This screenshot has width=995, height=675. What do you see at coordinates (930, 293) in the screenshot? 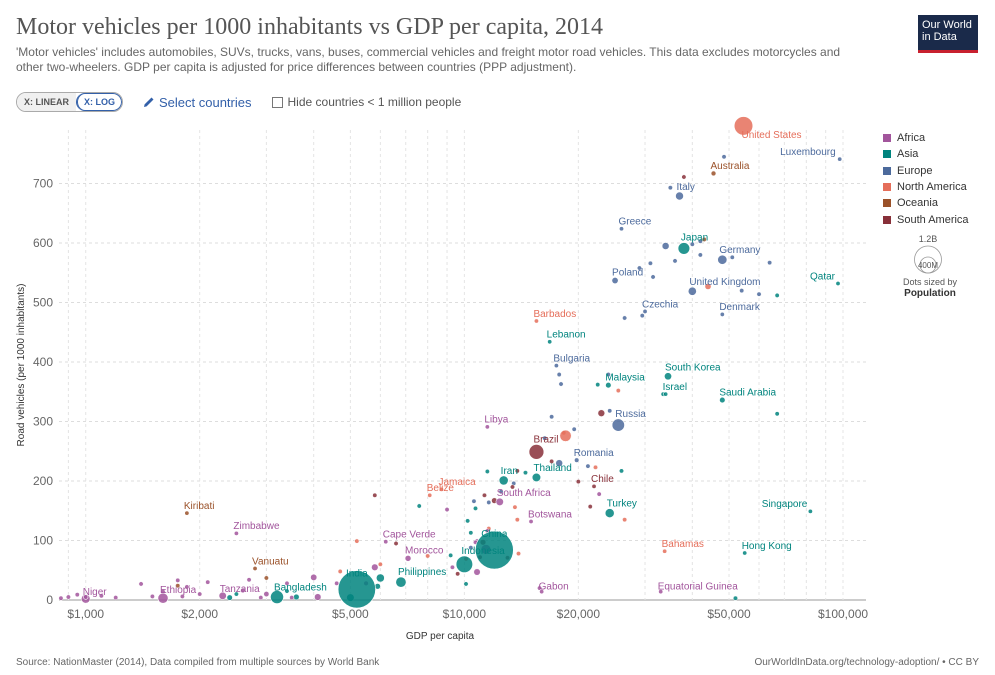
I see `size-note-bold: Population` at bounding box center [930, 293].